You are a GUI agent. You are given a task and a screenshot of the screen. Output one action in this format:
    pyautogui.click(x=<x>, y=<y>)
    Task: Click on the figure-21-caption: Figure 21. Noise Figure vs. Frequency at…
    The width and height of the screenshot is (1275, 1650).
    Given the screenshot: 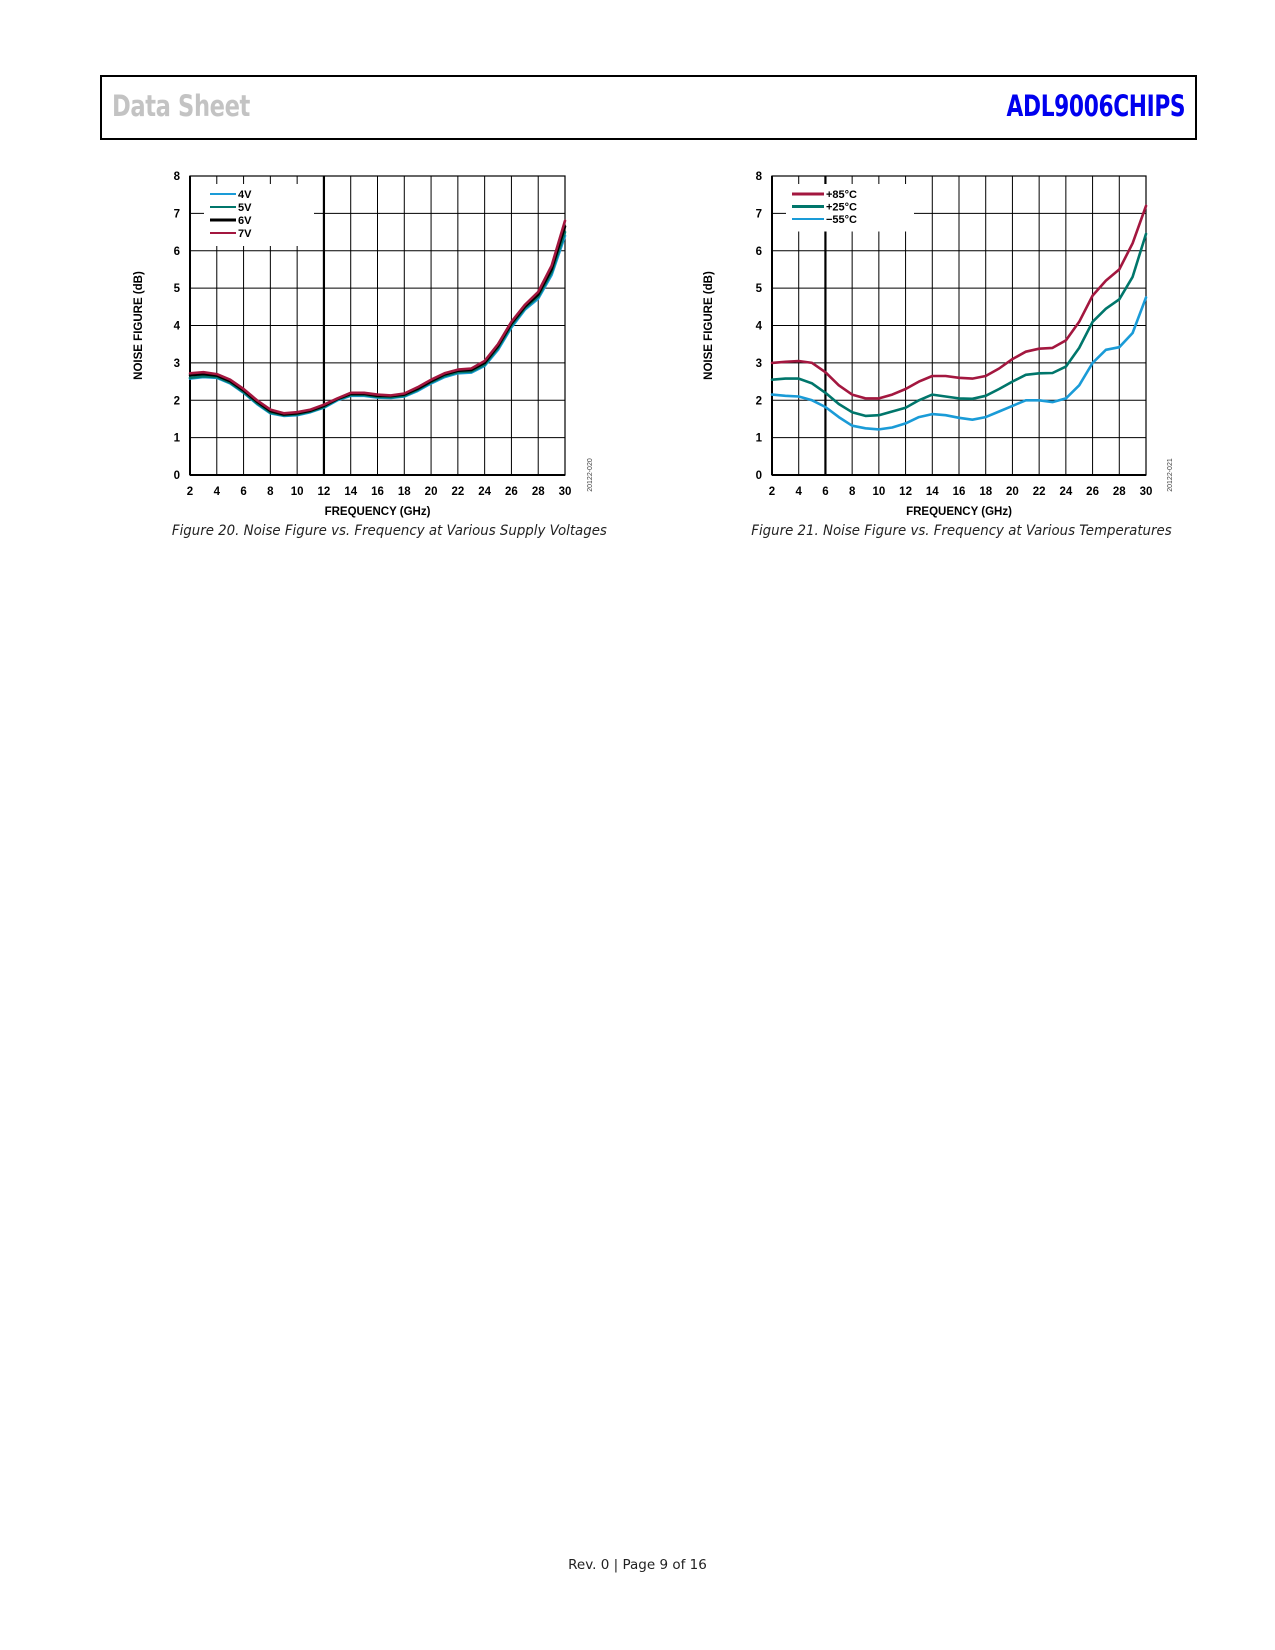 What is the action you would take?
    pyautogui.click(x=961, y=531)
    